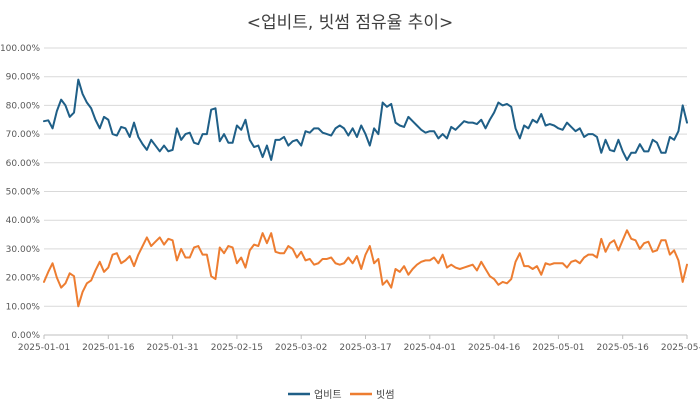 Image resolution: width=700 pixels, height=408 pixels. Describe the element at coordinates (44, 348) in the screenshot. I see `x-tick-label: 2025-01-01` at that location.